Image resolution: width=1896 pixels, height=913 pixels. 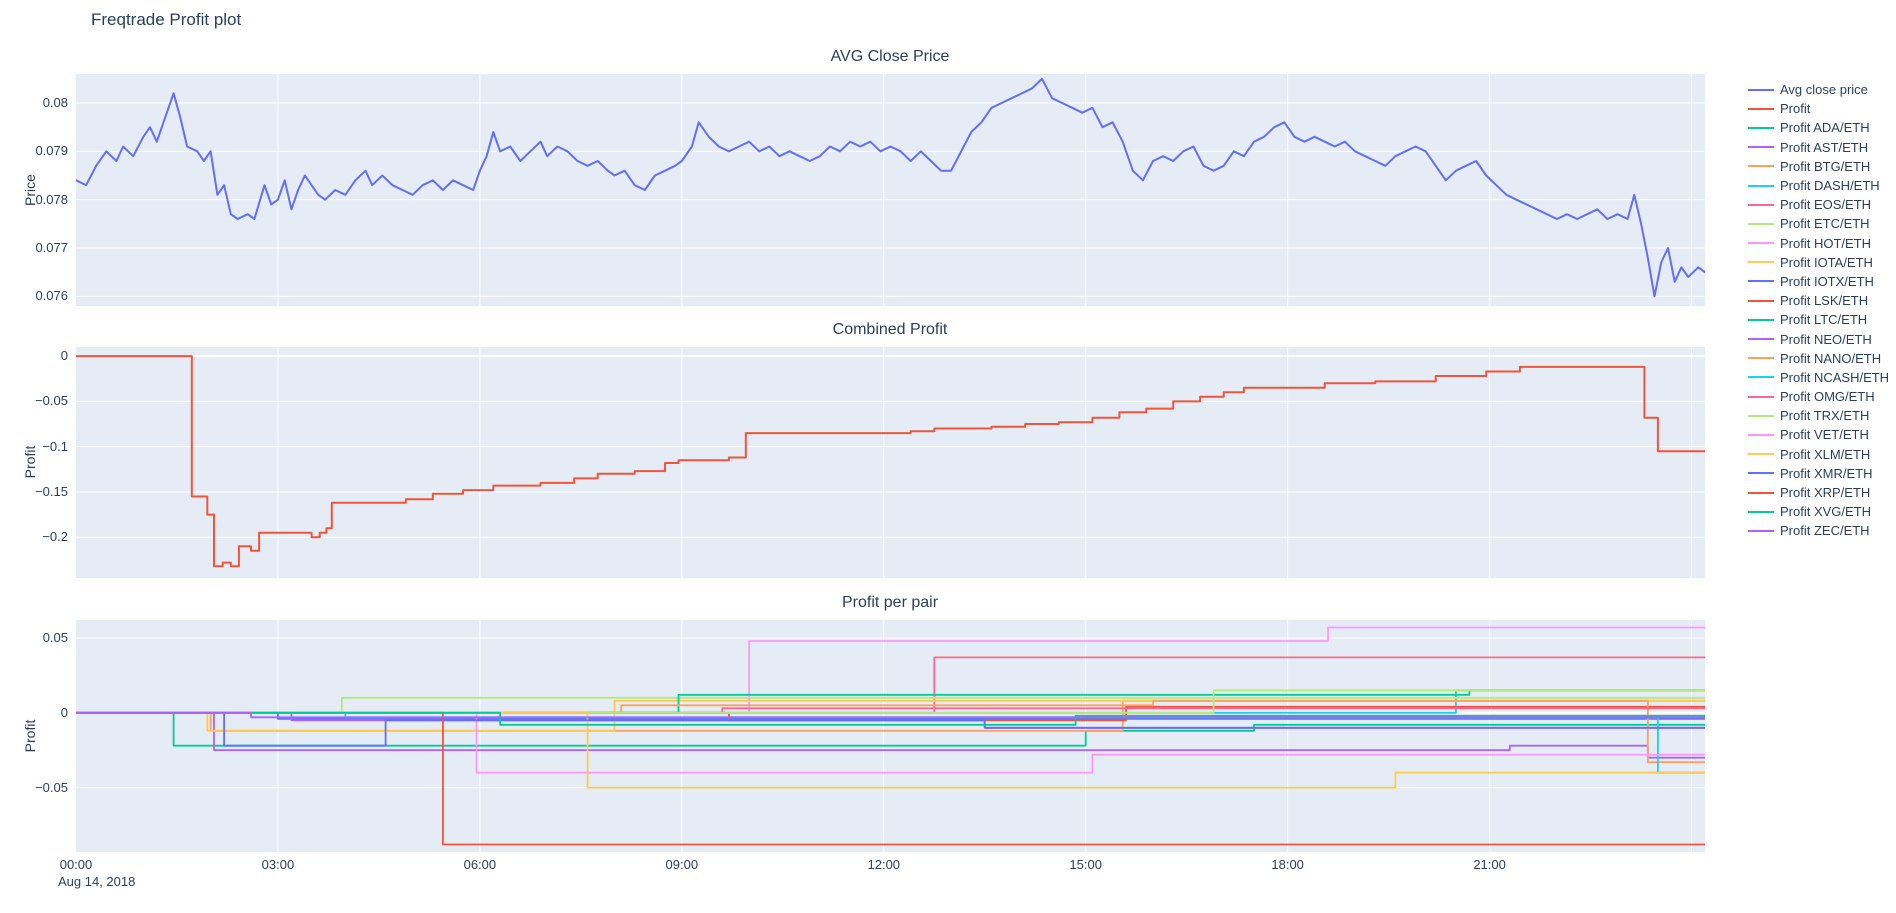 What do you see at coordinates (890, 701) in the screenshot?
I see `series-profit-trx-eth` at bounding box center [890, 701].